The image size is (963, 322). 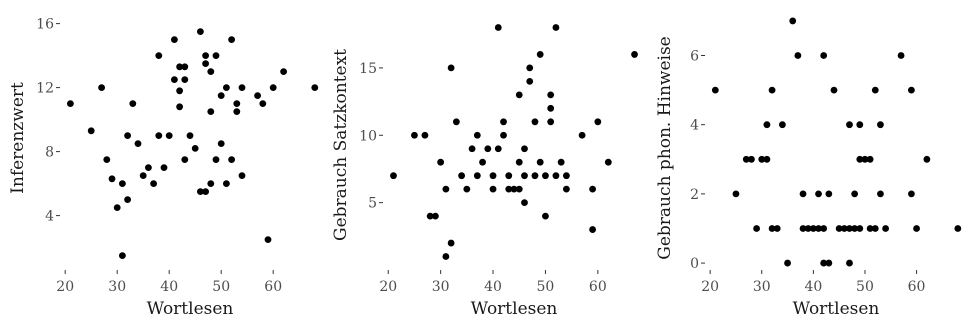 What do you see at coordinates (169, 287) in the screenshot?
I see `x-tick-label: 40` at bounding box center [169, 287].